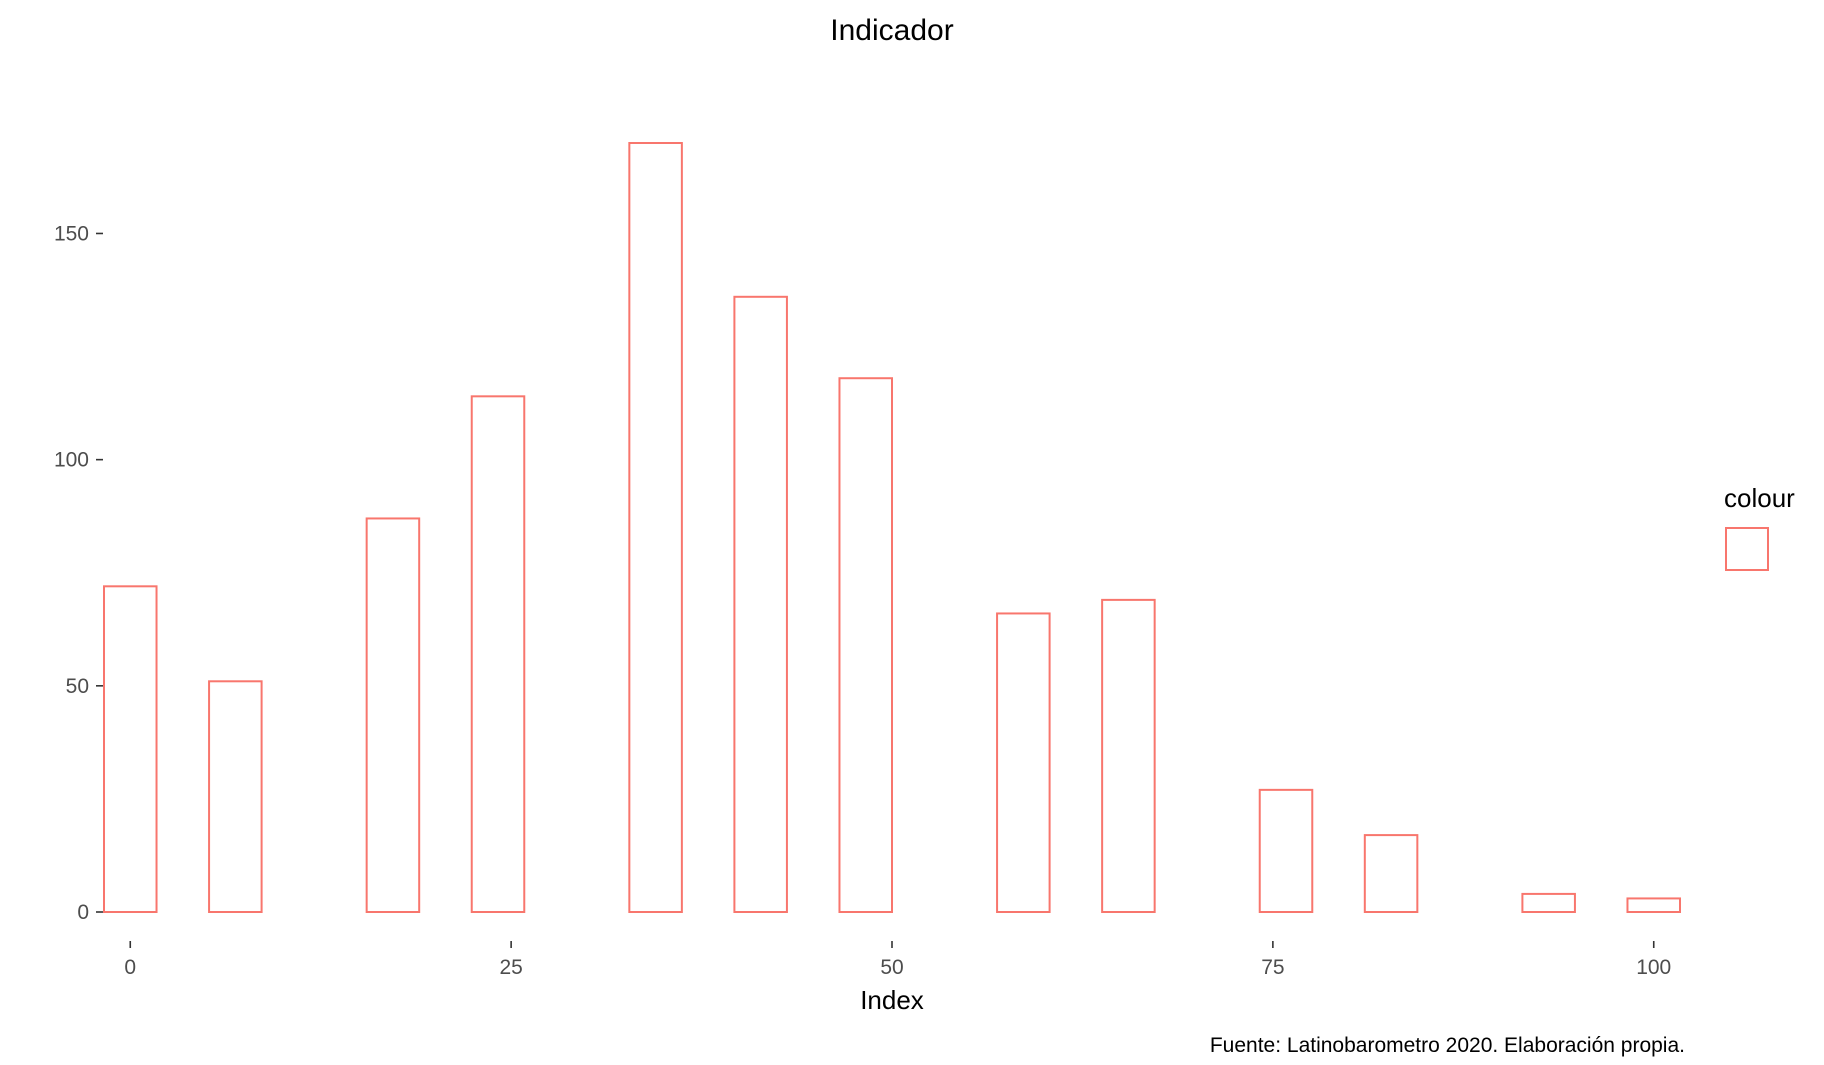 The height and width of the screenshot is (1065, 1824). I want to click on legend-title: colour, so click(1759, 498).